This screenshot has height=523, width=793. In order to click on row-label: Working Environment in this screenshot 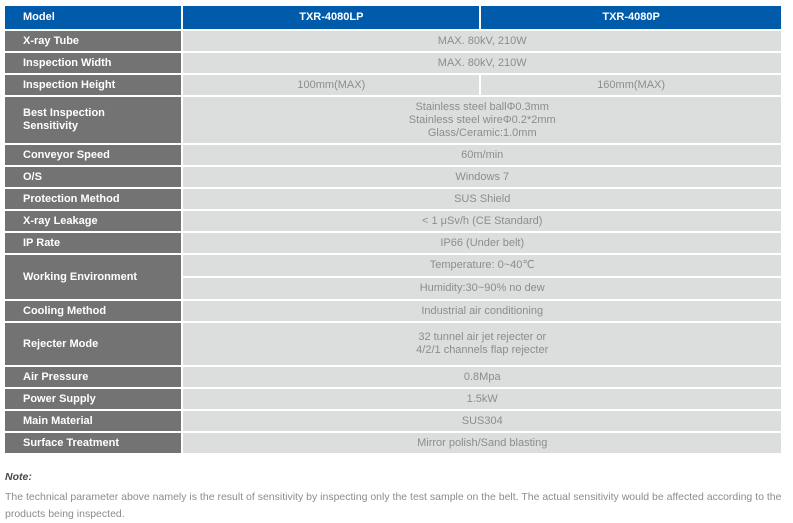, I will do `click(93, 277)`.